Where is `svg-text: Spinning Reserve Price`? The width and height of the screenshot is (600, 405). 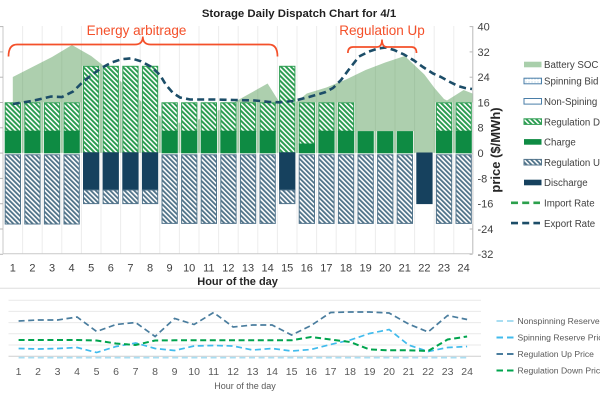
svg-text: Spinning Reserve Price is located at coordinates (559, 338).